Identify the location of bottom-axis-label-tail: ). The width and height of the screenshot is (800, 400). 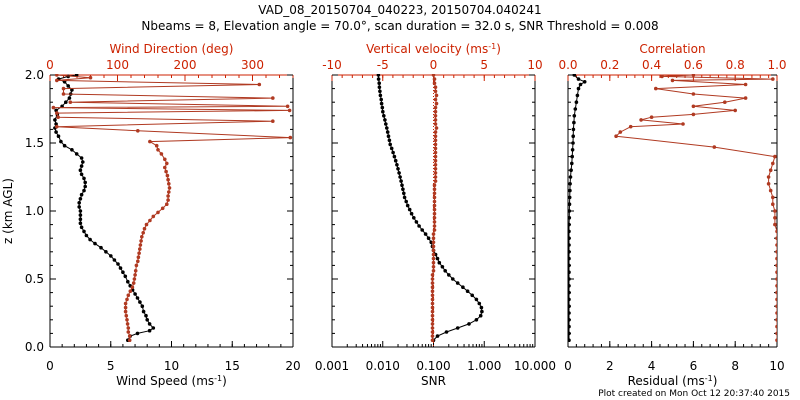
(224, 381).